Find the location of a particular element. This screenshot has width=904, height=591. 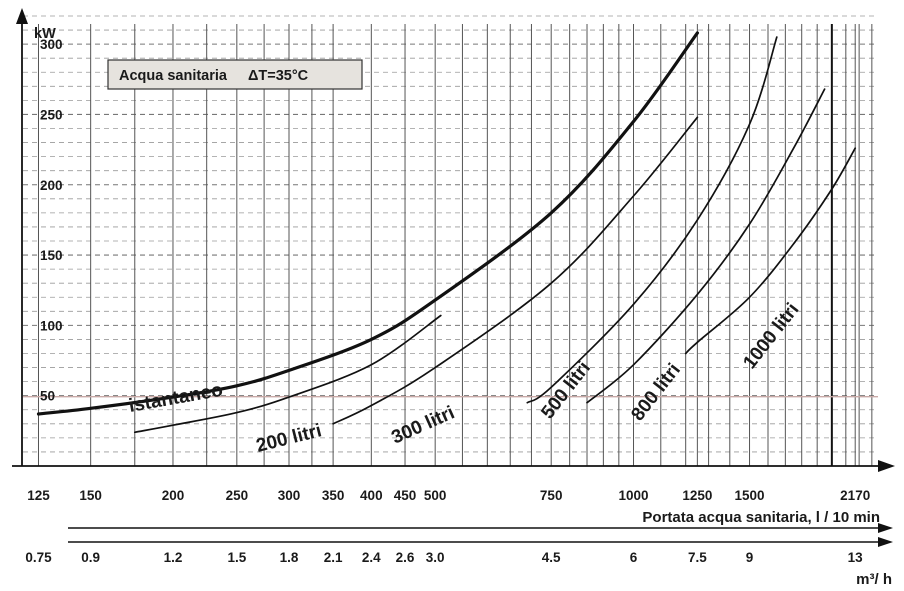

title-box-delta: ΔT=35°C is located at coordinates (278, 76).